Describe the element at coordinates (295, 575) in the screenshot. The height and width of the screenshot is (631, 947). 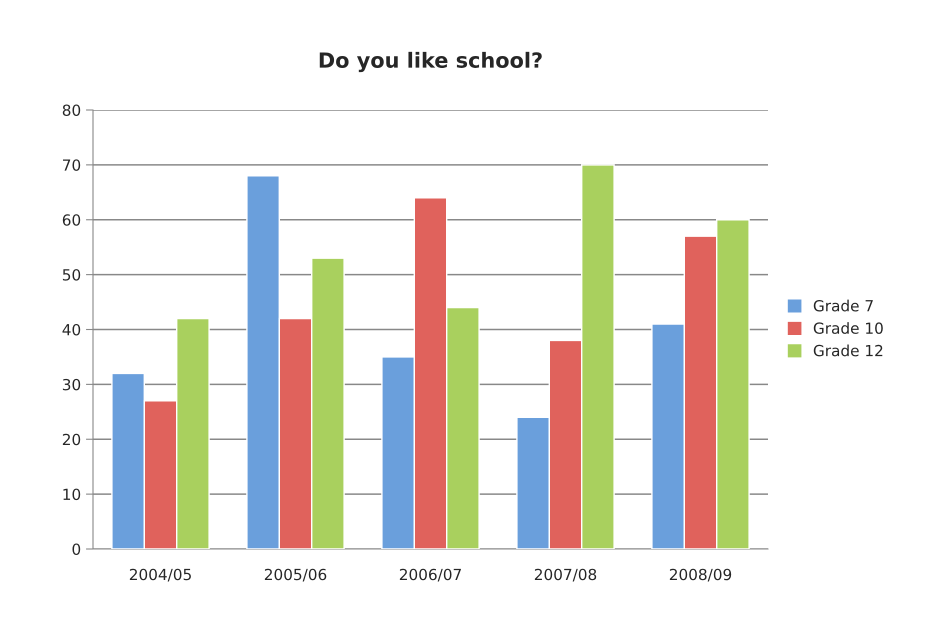
I see `x-tick-label: 2005/06` at that location.